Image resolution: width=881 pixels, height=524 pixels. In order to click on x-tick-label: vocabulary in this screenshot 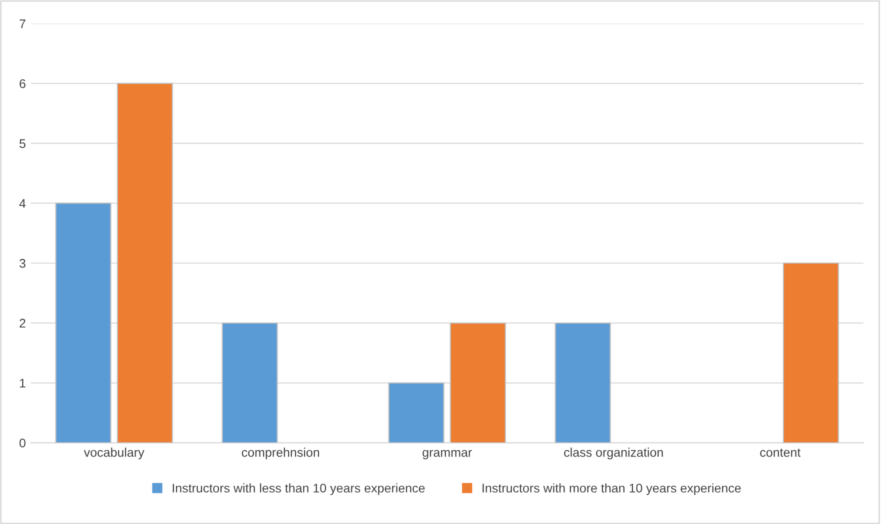, I will do `click(114, 454)`.